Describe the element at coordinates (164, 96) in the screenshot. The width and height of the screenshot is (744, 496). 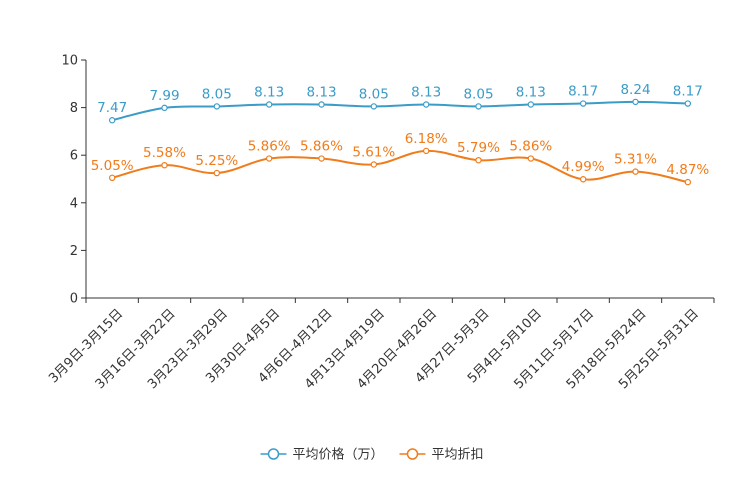
I see `data-label: 7.99` at that location.